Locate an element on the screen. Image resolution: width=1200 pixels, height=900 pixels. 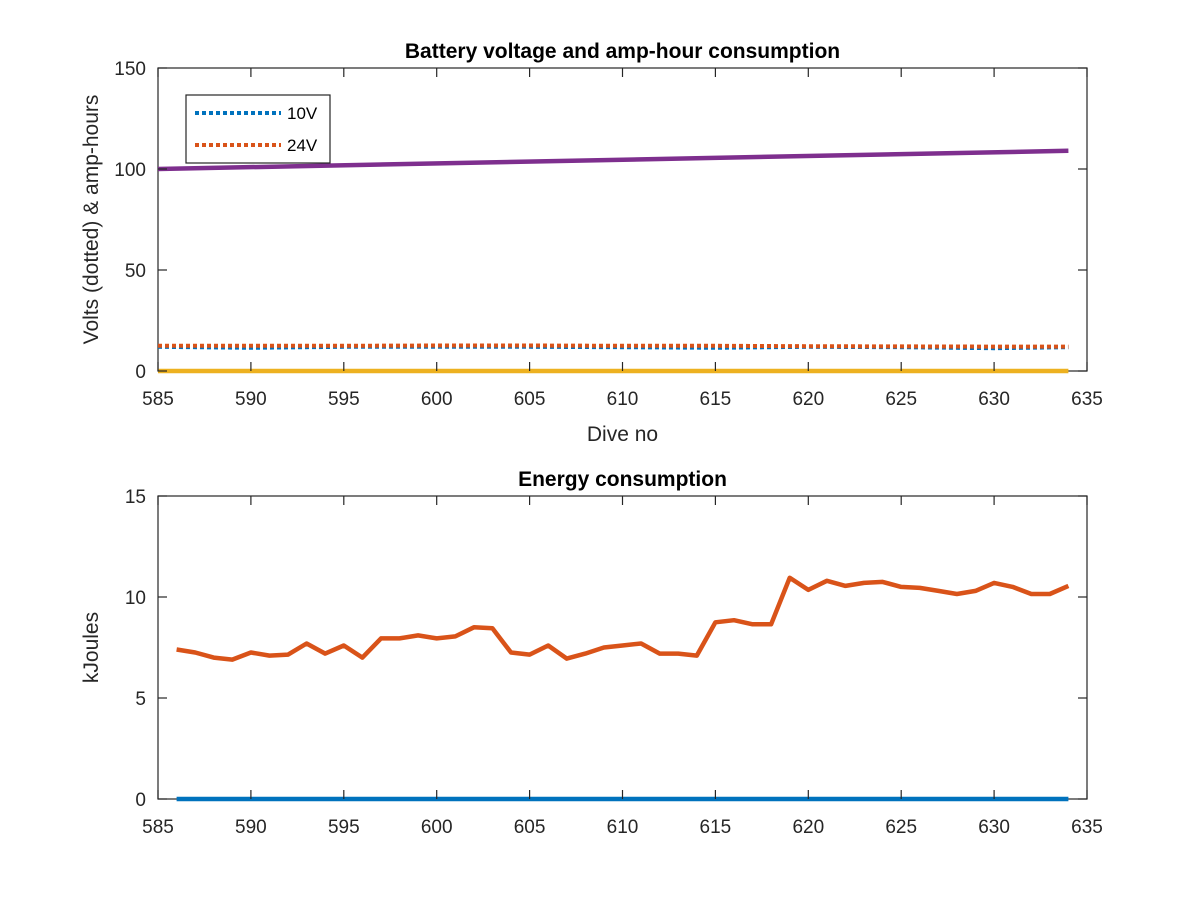
legend-label: 10V is located at coordinates (302, 113).